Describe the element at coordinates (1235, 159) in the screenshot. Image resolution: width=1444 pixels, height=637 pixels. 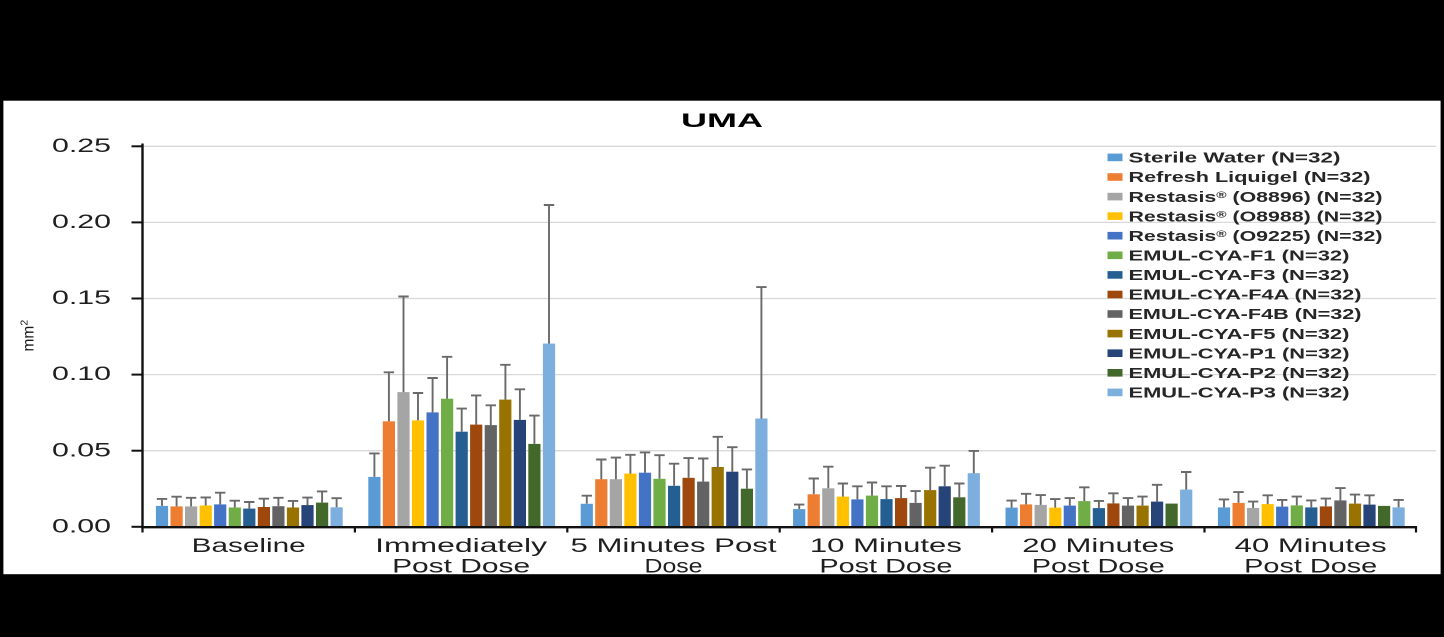
I see `svg-text: Sterile Water (N=32)` at that location.